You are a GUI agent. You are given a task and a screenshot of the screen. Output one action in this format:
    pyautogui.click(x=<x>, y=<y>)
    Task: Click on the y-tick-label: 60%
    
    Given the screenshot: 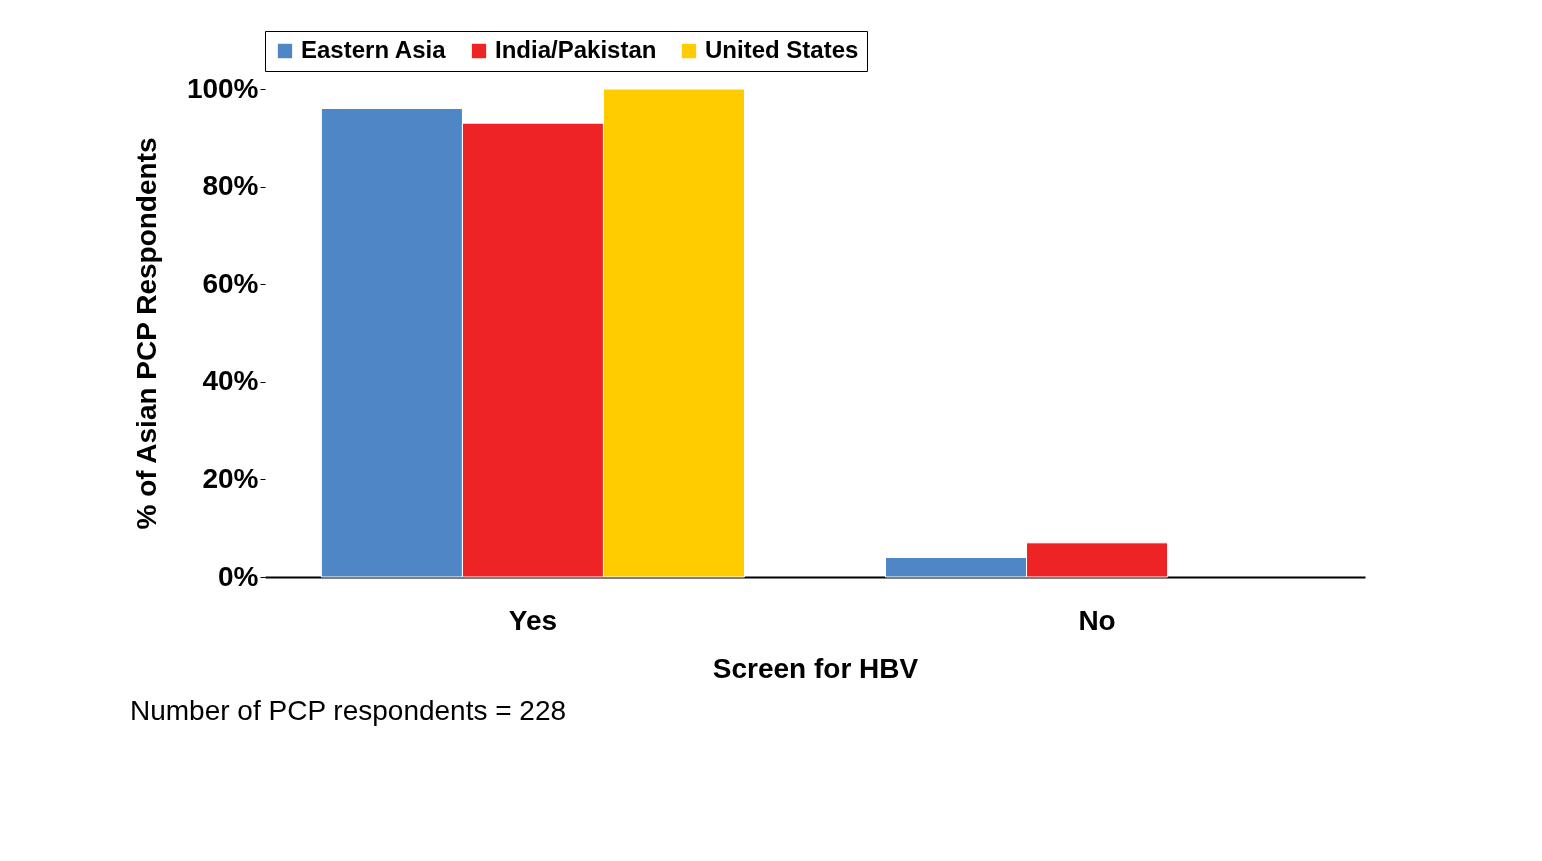 What is the action you would take?
    pyautogui.click(x=230, y=283)
    